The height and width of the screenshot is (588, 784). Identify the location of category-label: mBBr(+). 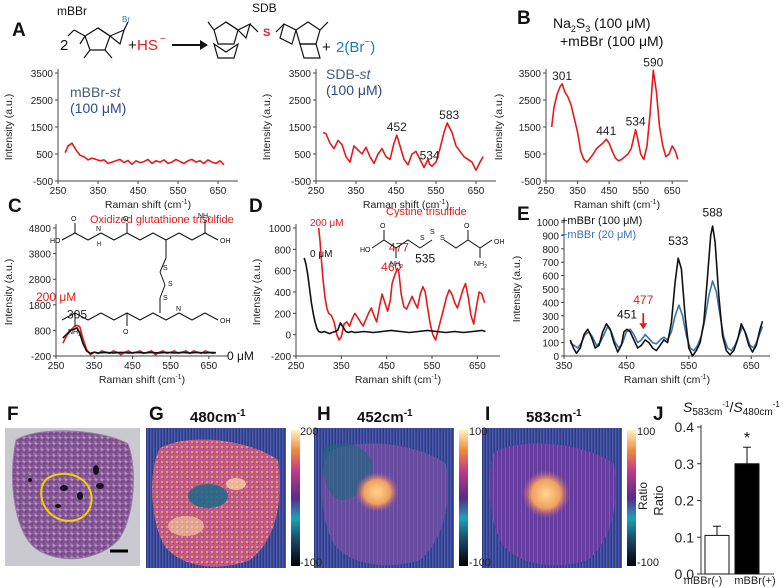
(754, 581).